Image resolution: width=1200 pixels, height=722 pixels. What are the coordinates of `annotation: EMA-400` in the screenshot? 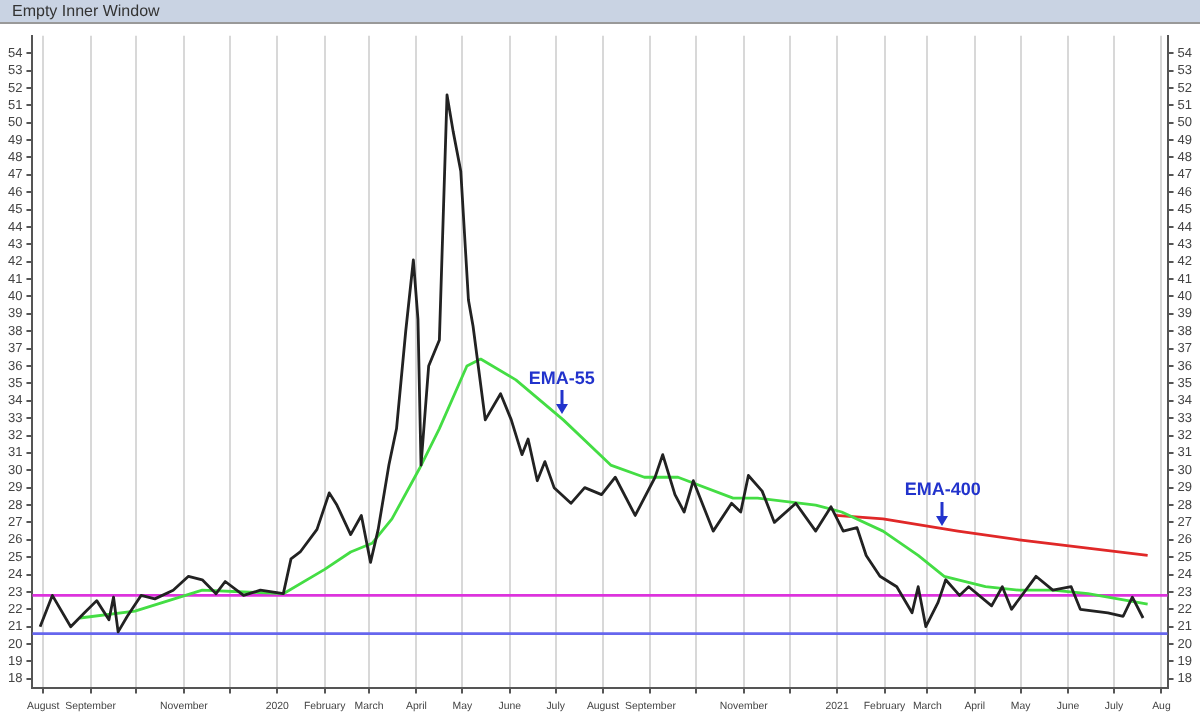 It's located at (942, 489).